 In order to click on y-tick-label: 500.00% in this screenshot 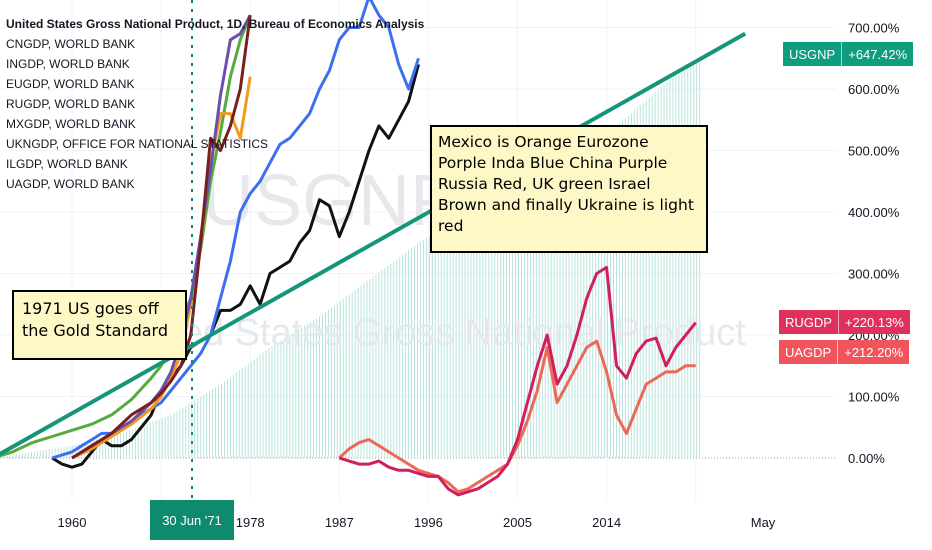, I will do `click(874, 151)`.